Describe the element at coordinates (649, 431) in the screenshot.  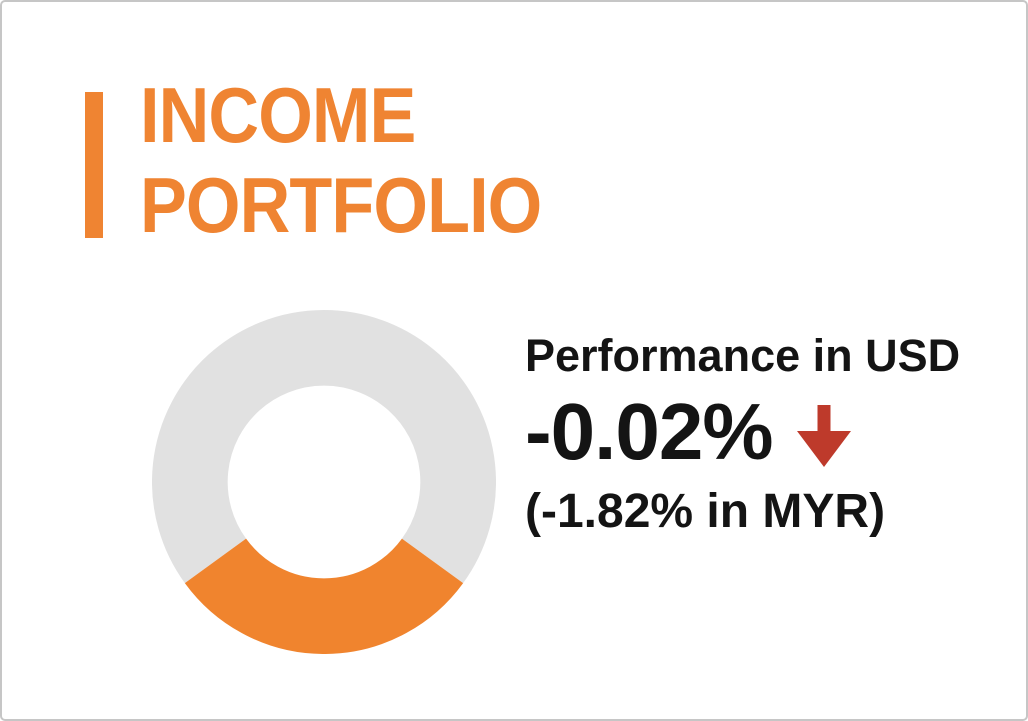
I see `performance-value-usd: -0.02%` at that location.